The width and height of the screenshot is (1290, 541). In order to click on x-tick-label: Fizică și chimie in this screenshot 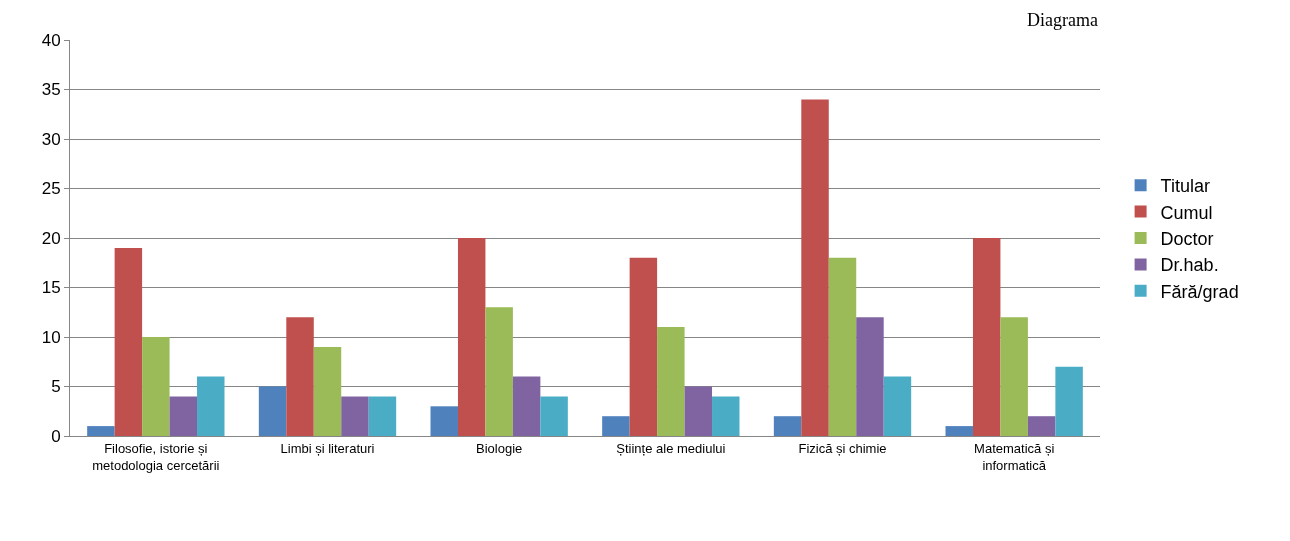, I will do `click(842, 448)`.